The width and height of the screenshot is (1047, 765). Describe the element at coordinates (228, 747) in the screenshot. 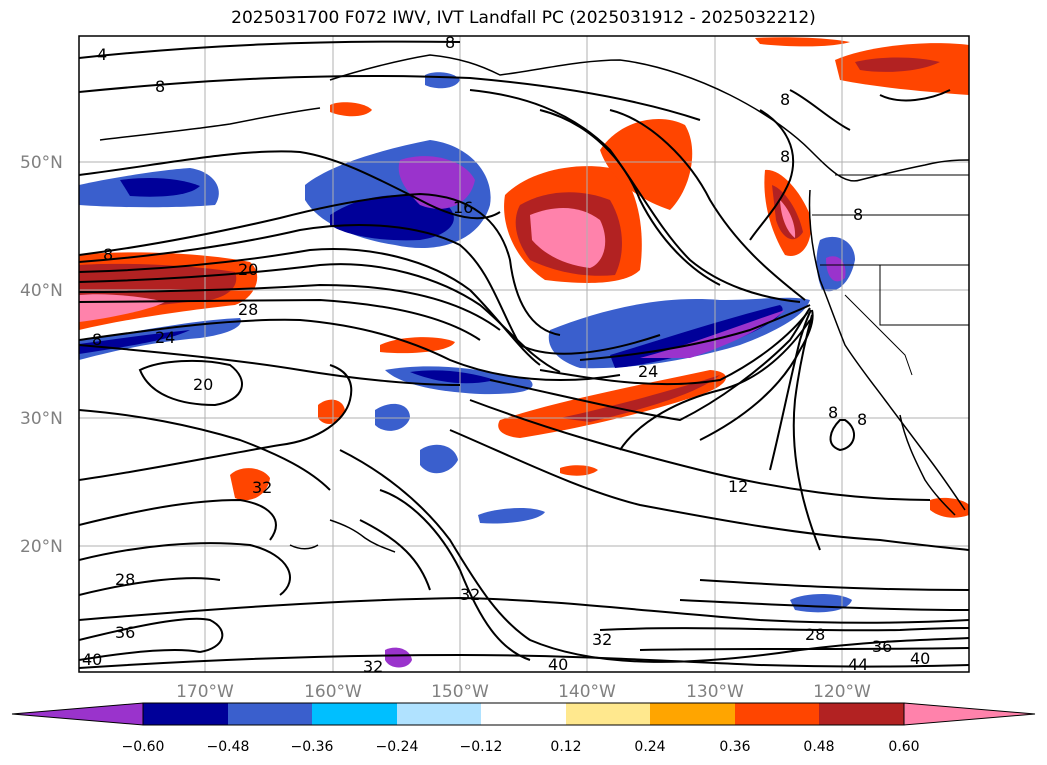

I see `colorbar-tick-label: −0.48` at that location.